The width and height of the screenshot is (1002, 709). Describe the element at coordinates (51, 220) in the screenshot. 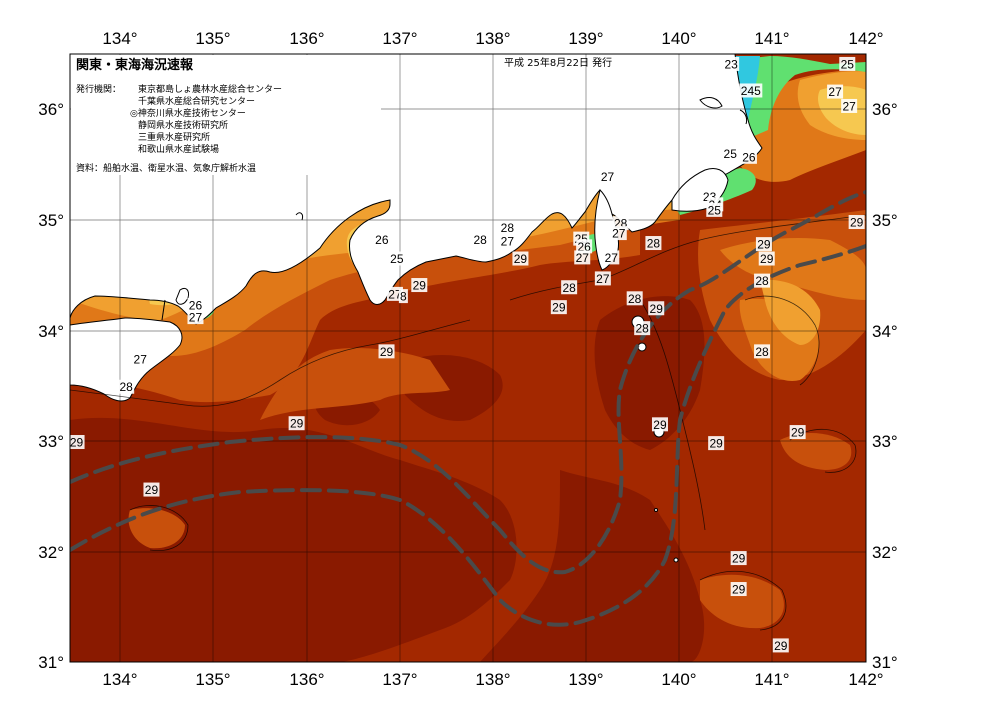

I see `lat-left-35: 35°` at that location.